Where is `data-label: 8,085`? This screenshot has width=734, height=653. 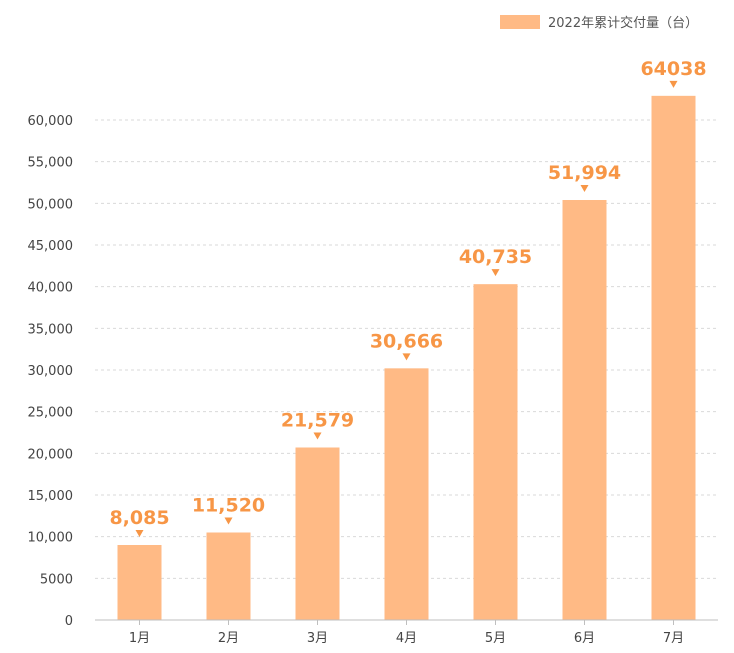
data-label: 8,085 is located at coordinates (139, 518).